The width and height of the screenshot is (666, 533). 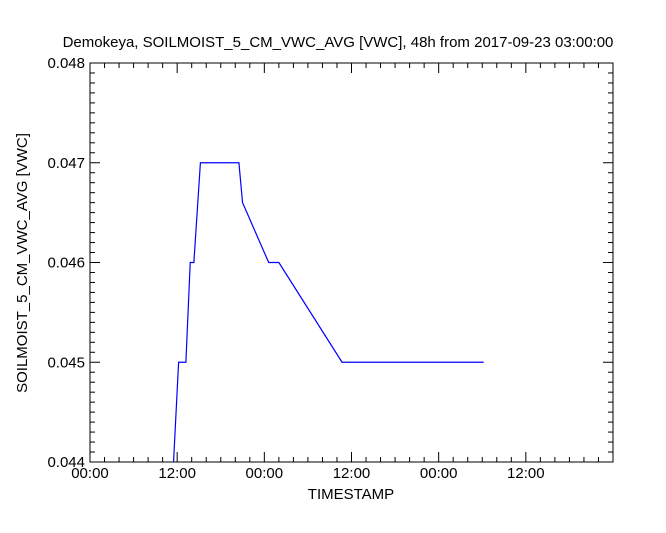 I want to click on x-axis-label: TIMESTAMP, so click(x=351, y=494).